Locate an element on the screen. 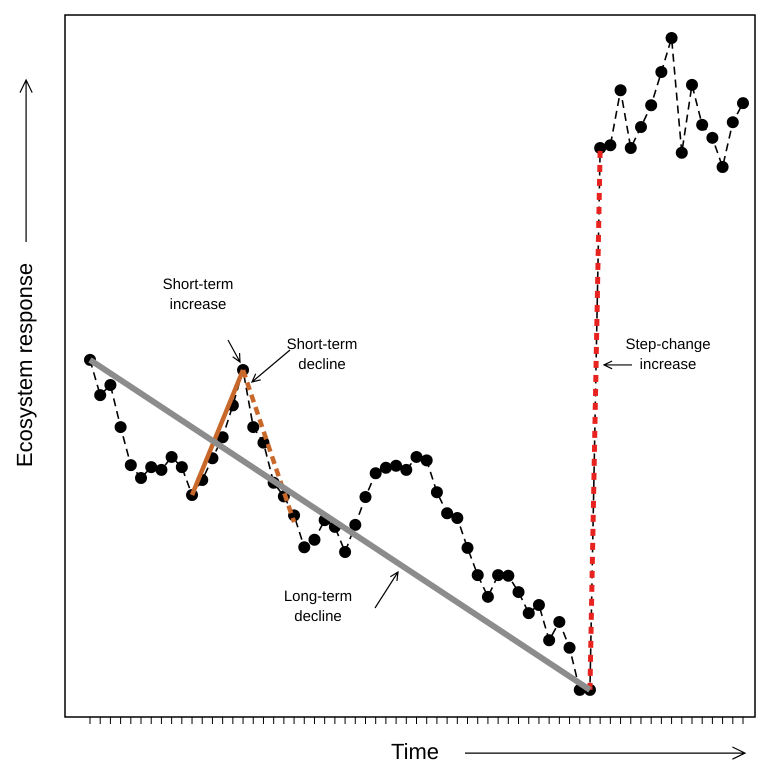  y-axis-title: Ecosystem response is located at coordinates (25, 365).